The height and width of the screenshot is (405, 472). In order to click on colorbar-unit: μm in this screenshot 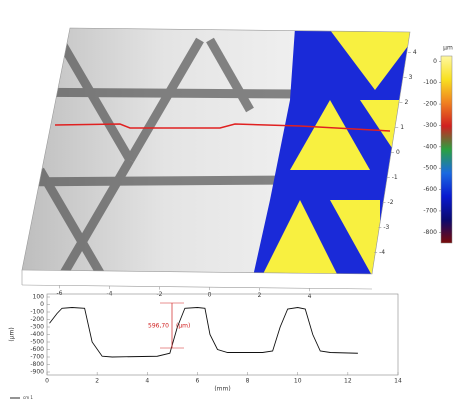, I will do `click(448, 48)`.